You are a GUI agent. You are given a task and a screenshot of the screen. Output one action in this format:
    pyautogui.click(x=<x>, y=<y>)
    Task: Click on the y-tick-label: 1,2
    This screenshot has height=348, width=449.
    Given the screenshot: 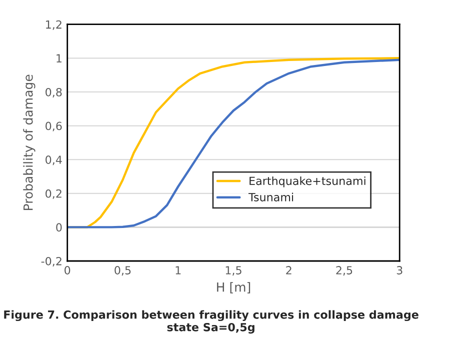 What is the action you would take?
    pyautogui.click(x=54, y=25)
    